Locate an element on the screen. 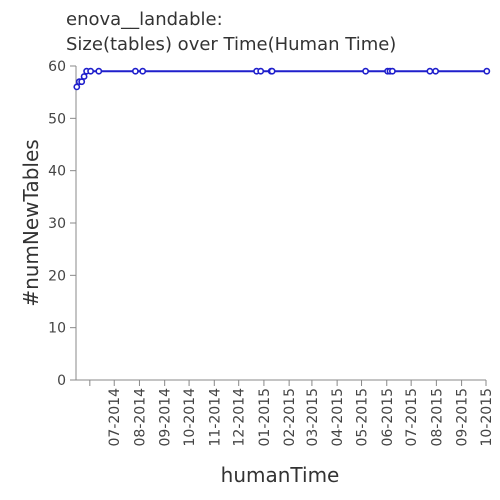 The height and width of the screenshot is (500, 500). y-axis-label: #numNewTables is located at coordinates (31, 222).